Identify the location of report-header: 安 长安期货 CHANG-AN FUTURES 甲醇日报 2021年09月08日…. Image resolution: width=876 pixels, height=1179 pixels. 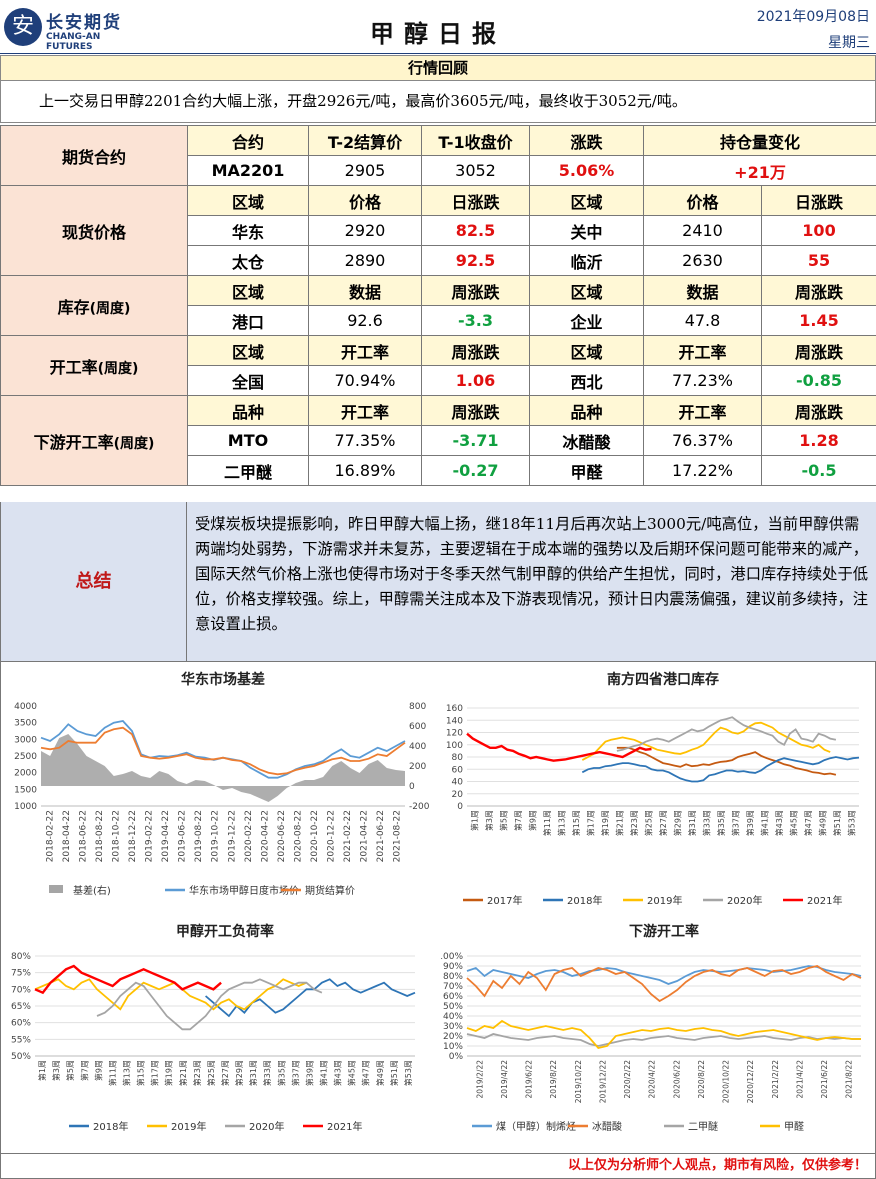
(438, 27).